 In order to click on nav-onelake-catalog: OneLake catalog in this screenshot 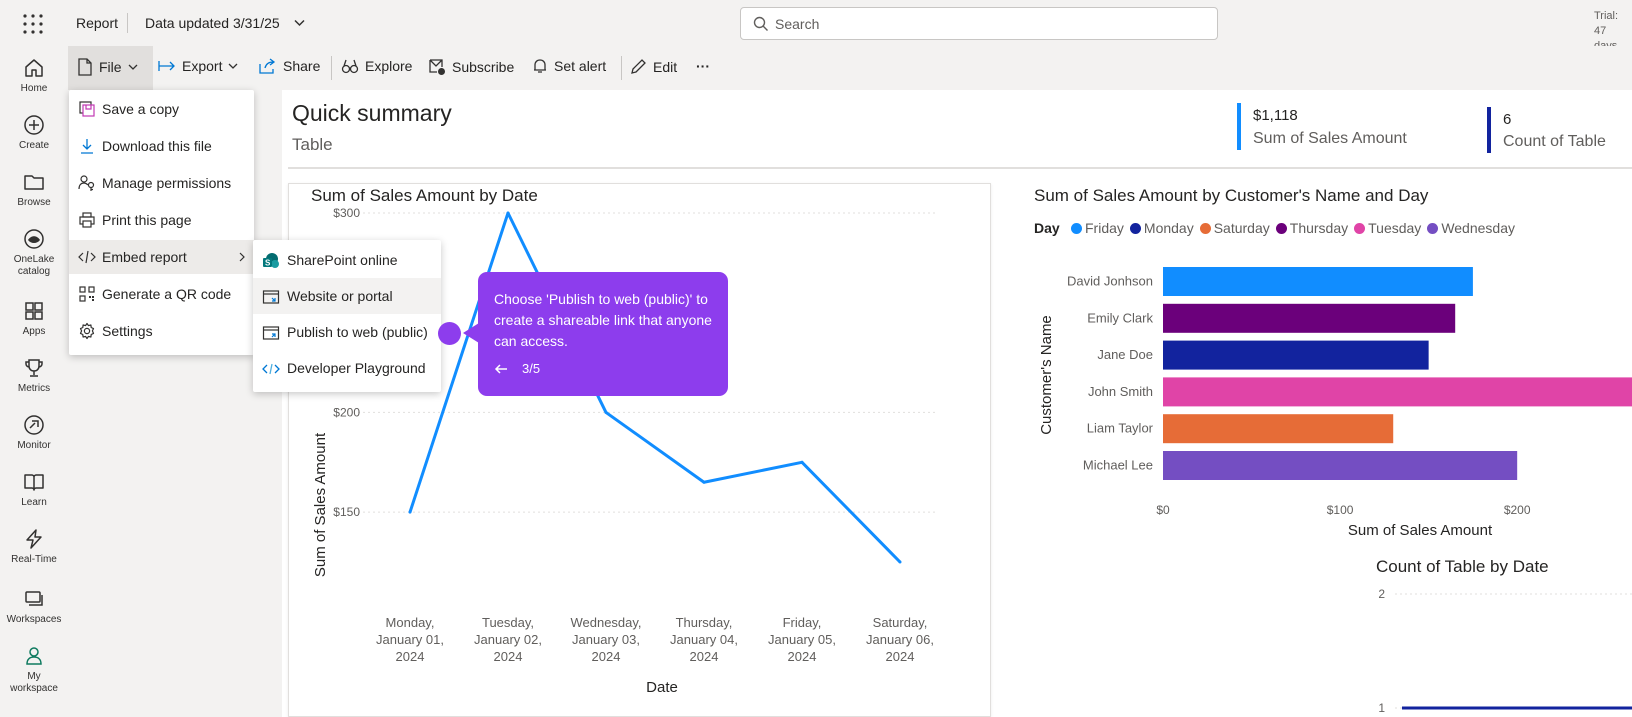, I will do `click(34, 252)`.